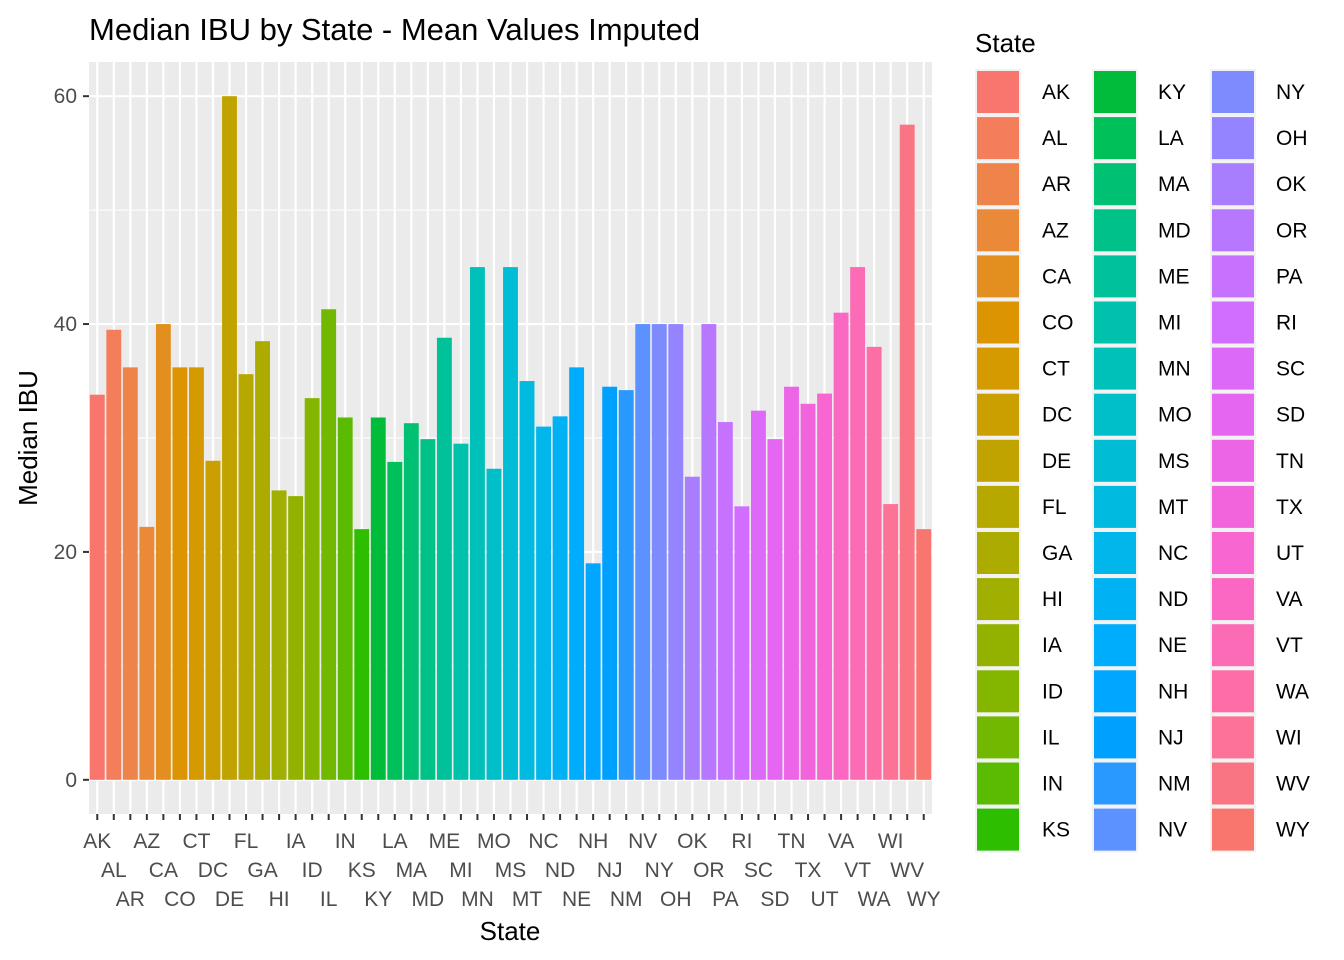 Image resolution: width=1344 pixels, height=960 pixels. Describe the element at coordinates (130, 899) in the screenshot. I see `x-tick-label: AR` at that location.